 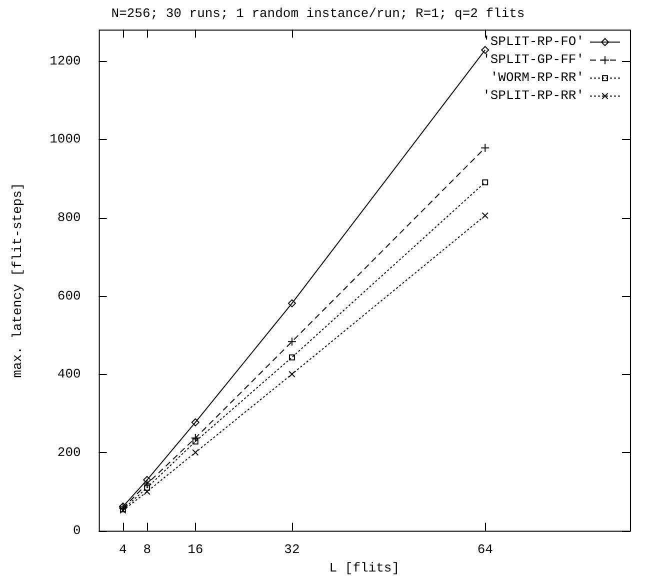 I want to click on y-tick-label: 0, so click(x=76, y=530).